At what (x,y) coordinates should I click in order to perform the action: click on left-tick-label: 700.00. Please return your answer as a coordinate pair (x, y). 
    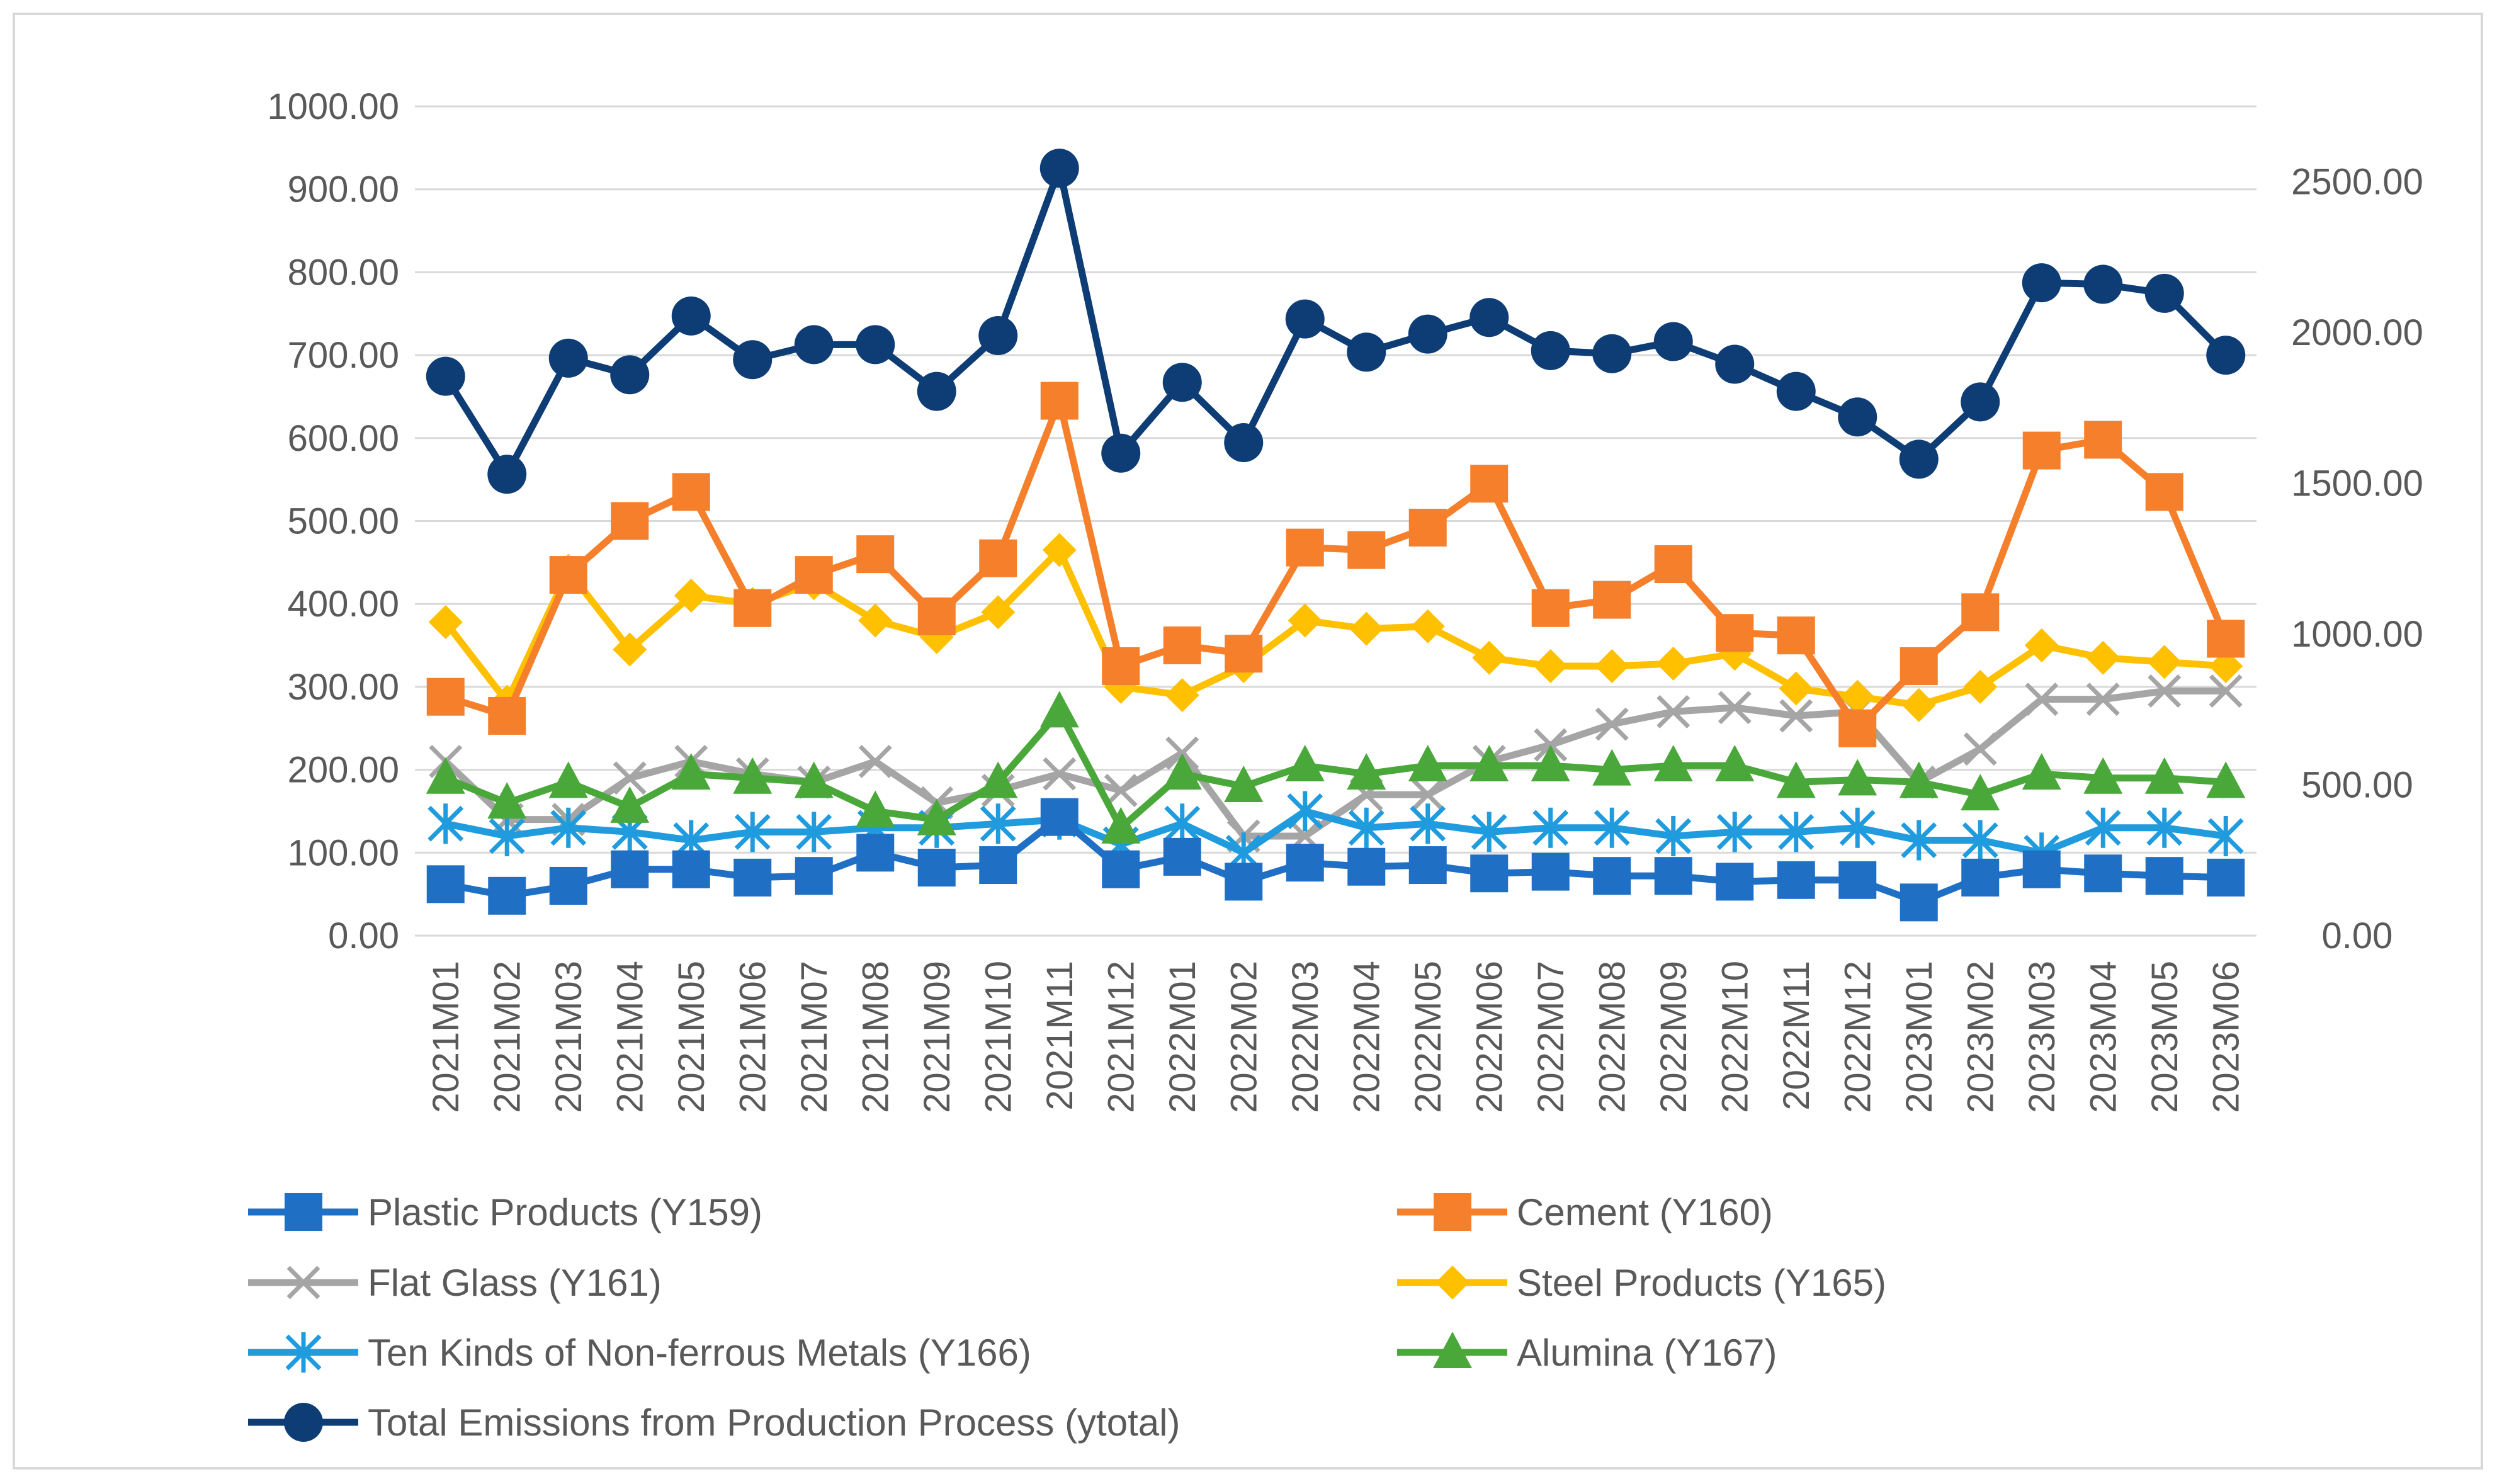
    Looking at the image, I should click on (344, 355).